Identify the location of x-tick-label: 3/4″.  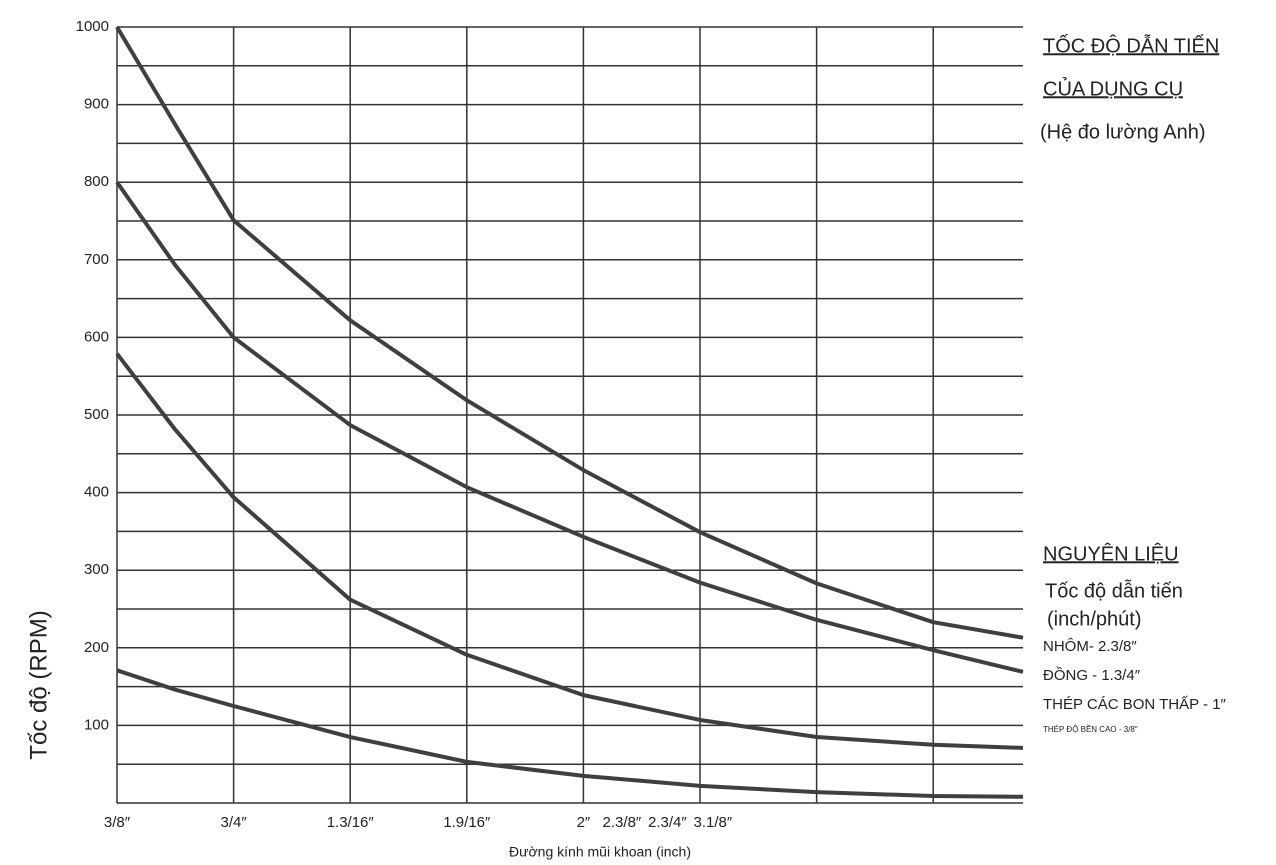
(234, 822).